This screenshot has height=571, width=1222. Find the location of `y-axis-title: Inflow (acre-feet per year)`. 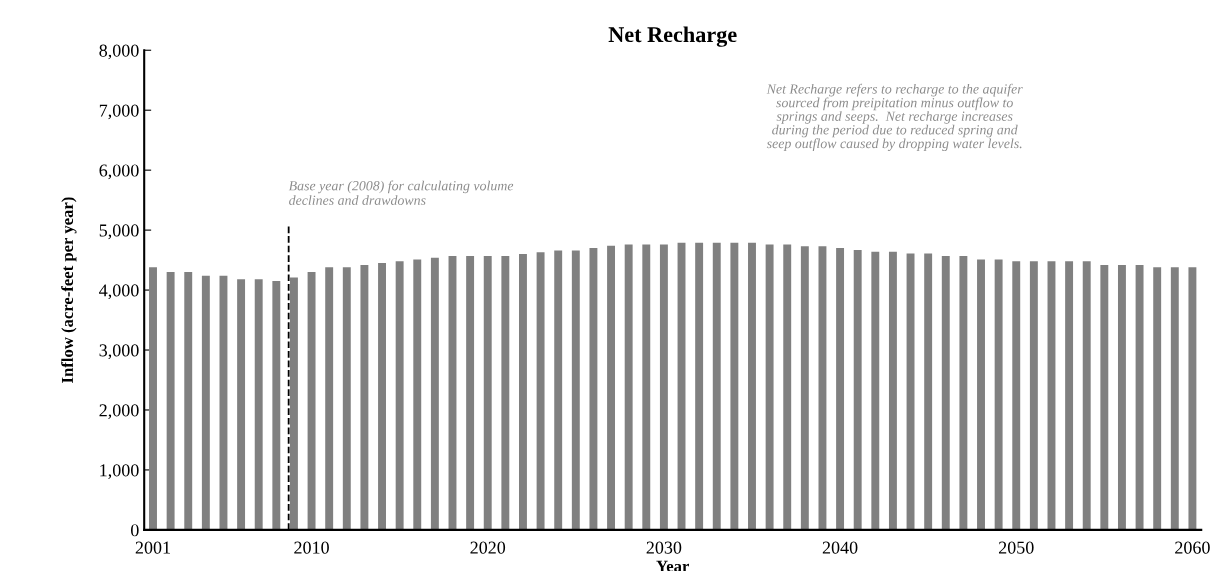

y-axis-title: Inflow (acre-feet per year) is located at coordinates (69, 290).